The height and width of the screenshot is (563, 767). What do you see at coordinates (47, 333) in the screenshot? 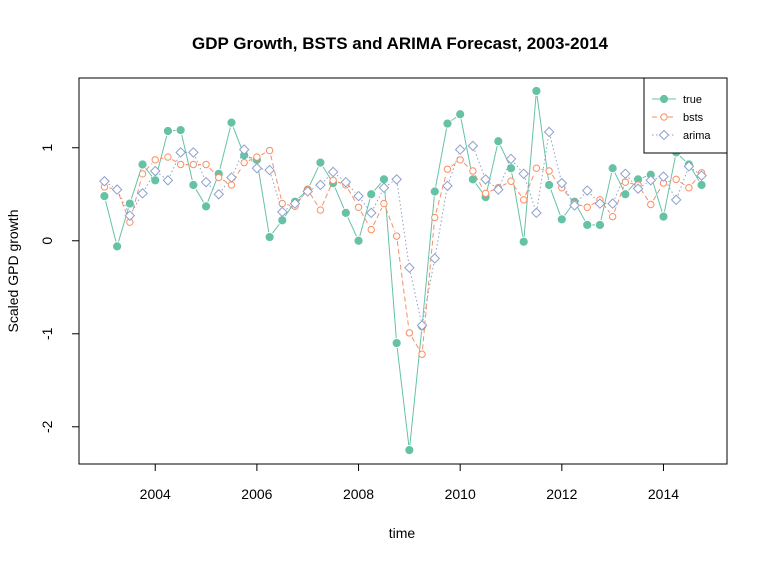
I see `y-tick-label: -1` at bounding box center [47, 333].